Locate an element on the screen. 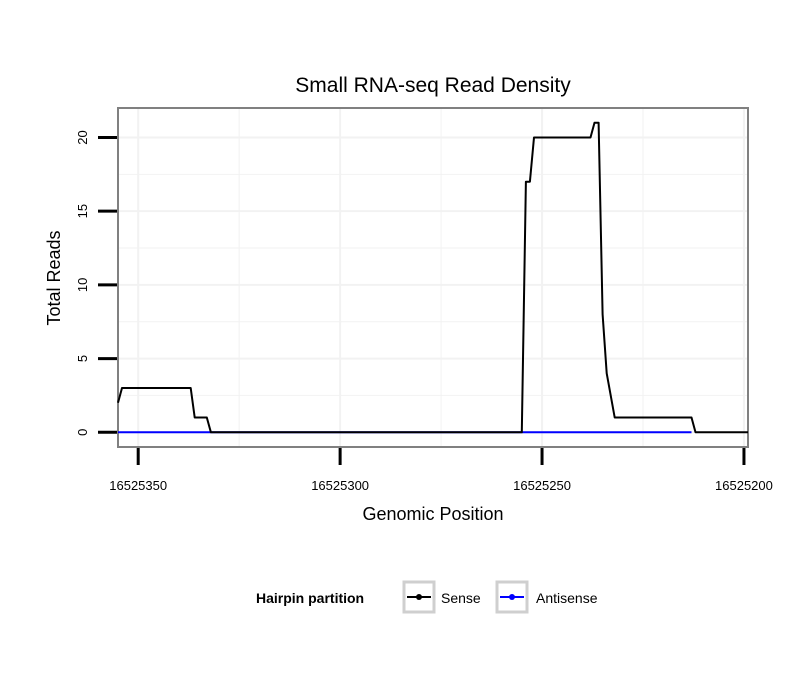 The width and height of the screenshot is (810, 690). legend-label-sense: Sense is located at coordinates (461, 598).